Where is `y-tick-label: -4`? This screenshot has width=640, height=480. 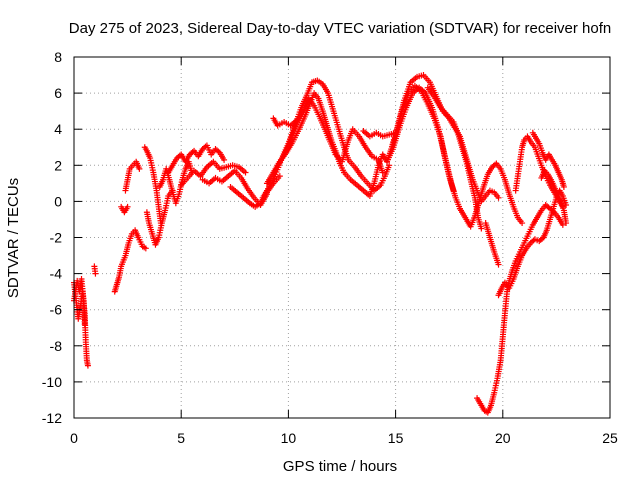
y-tick-label: -4 is located at coordinates (56, 274).